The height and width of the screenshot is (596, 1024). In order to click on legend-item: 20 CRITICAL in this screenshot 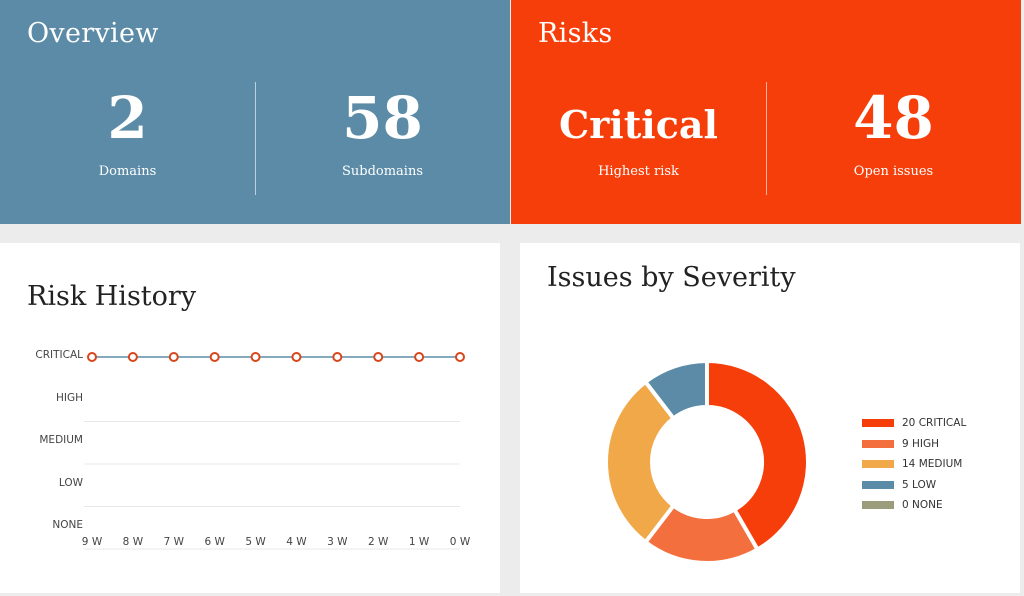, I will do `click(914, 423)`.